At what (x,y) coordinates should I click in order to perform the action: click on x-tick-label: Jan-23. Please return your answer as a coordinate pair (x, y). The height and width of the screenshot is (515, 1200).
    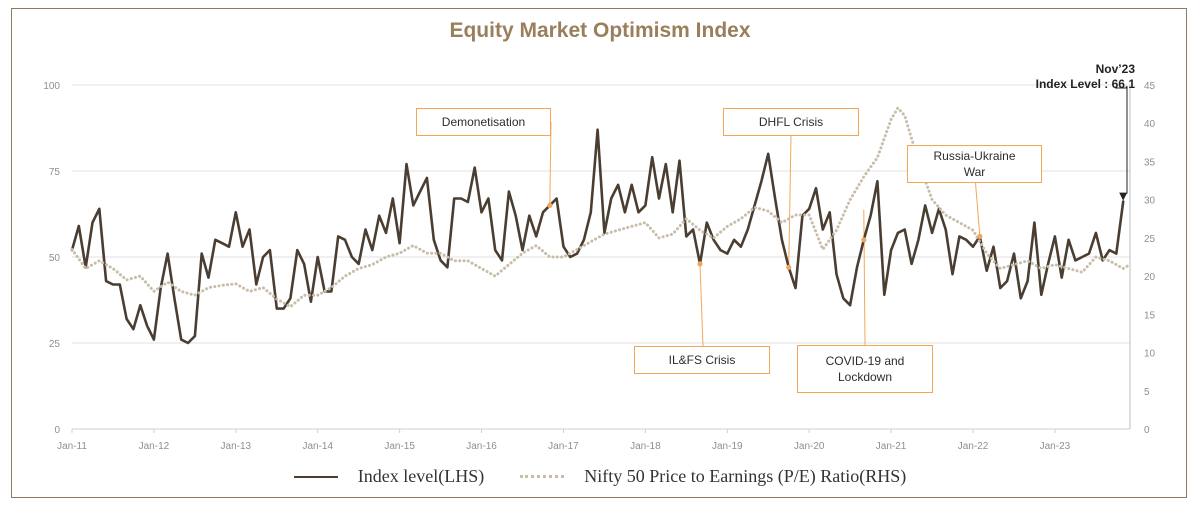
    Looking at the image, I should click on (1055, 446).